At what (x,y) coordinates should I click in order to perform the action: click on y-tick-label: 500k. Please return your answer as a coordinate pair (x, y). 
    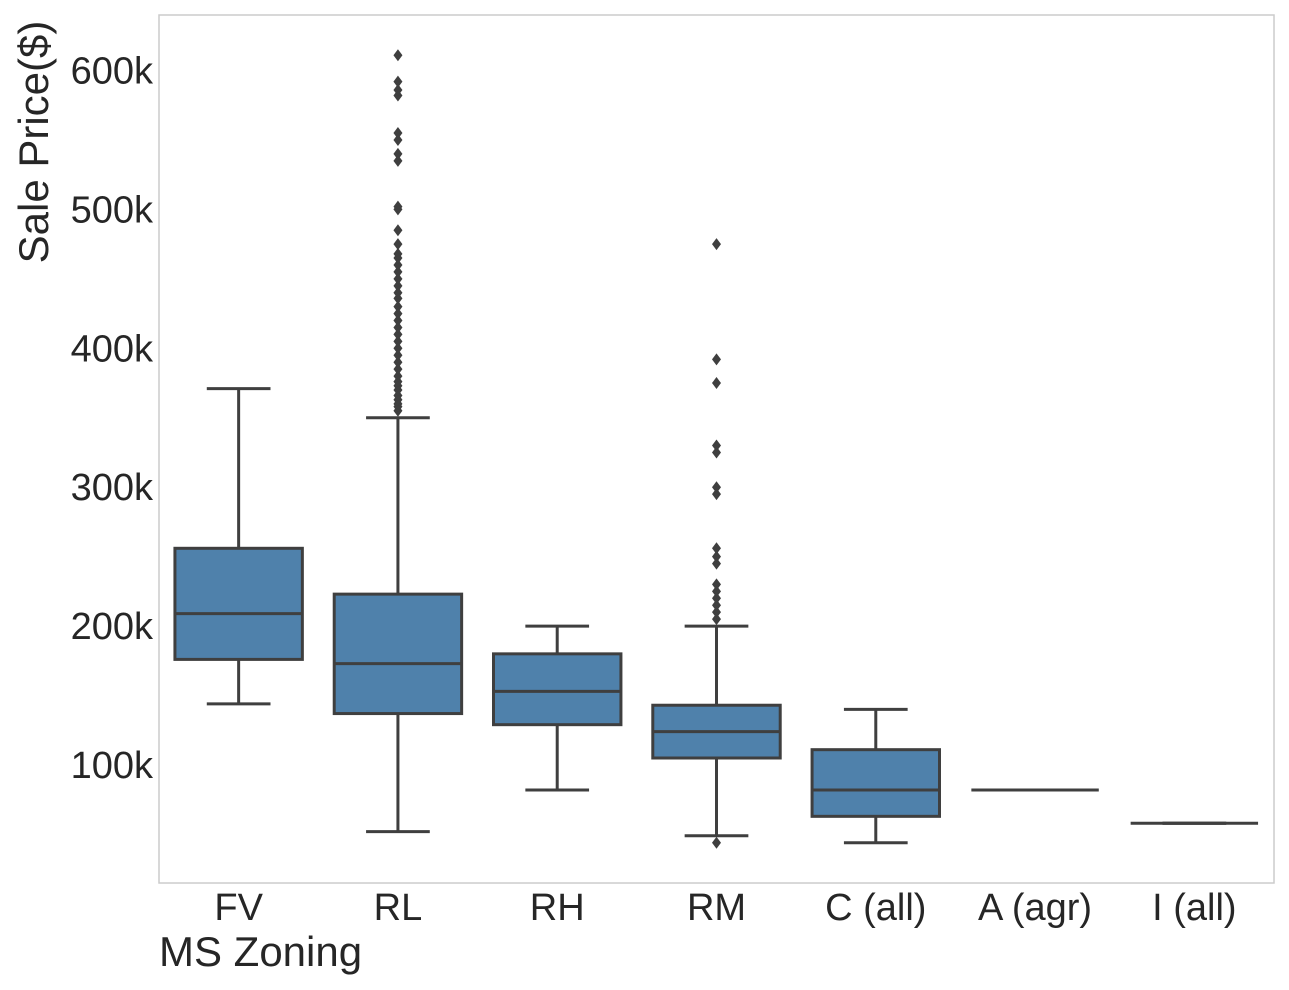
    Looking at the image, I should click on (112, 210).